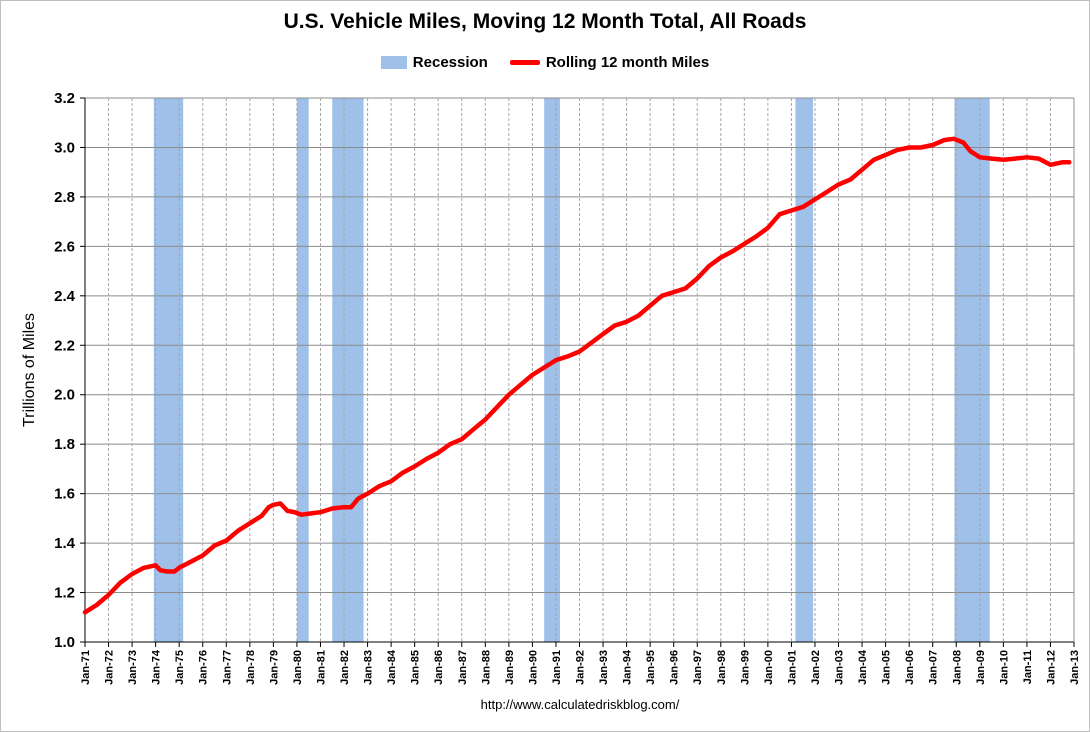 This screenshot has width=1090, height=732. What do you see at coordinates (524, 62) in the screenshot?
I see `legend-swatch-miles` at bounding box center [524, 62].